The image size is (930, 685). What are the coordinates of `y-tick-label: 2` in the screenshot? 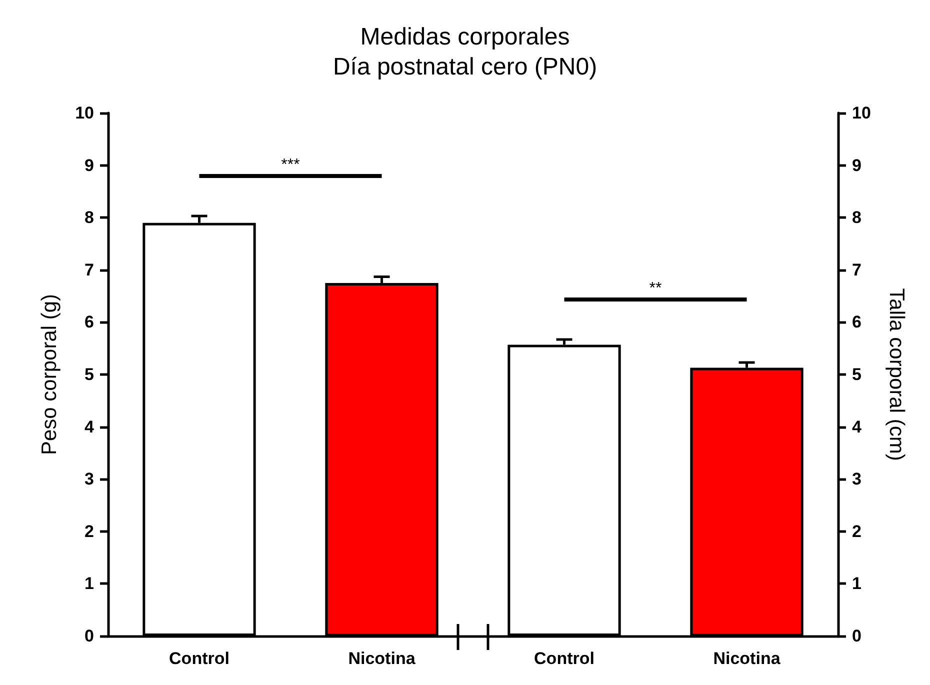 It's located at (89, 531).